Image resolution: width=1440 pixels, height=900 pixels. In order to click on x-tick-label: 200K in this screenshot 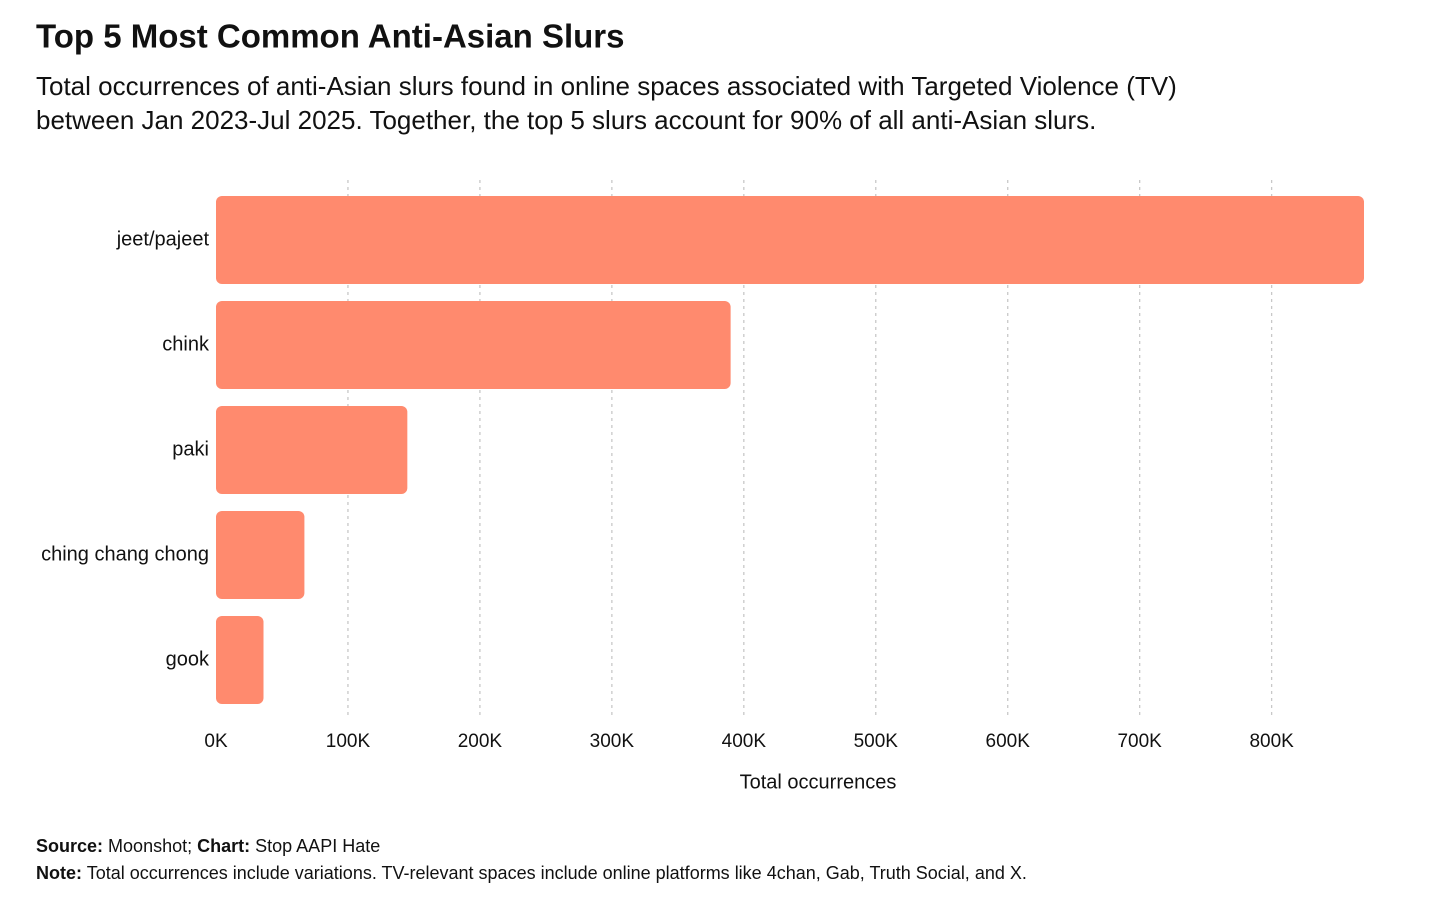, I will do `click(480, 741)`.